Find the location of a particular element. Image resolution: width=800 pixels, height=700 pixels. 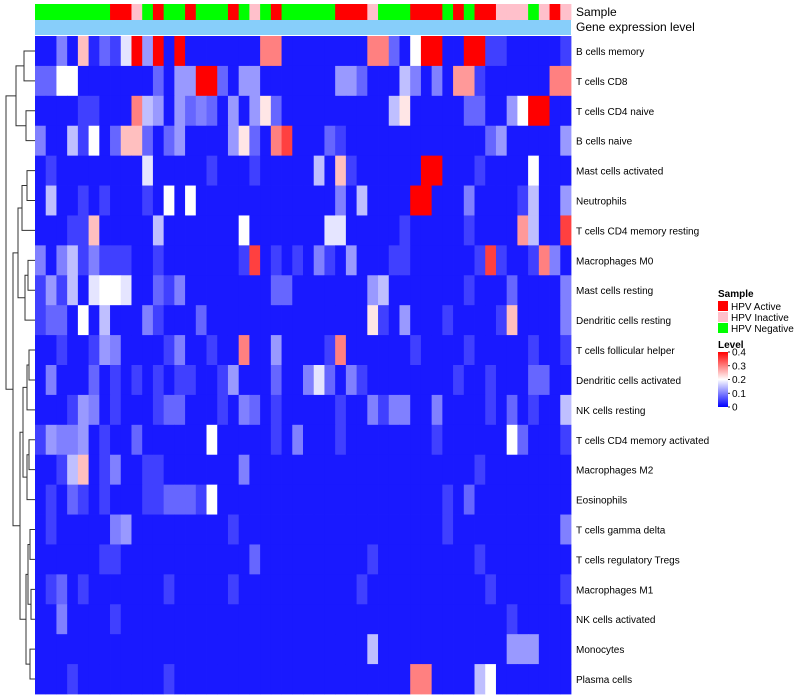

dendrogram-branch is located at coordinates (16, 389).